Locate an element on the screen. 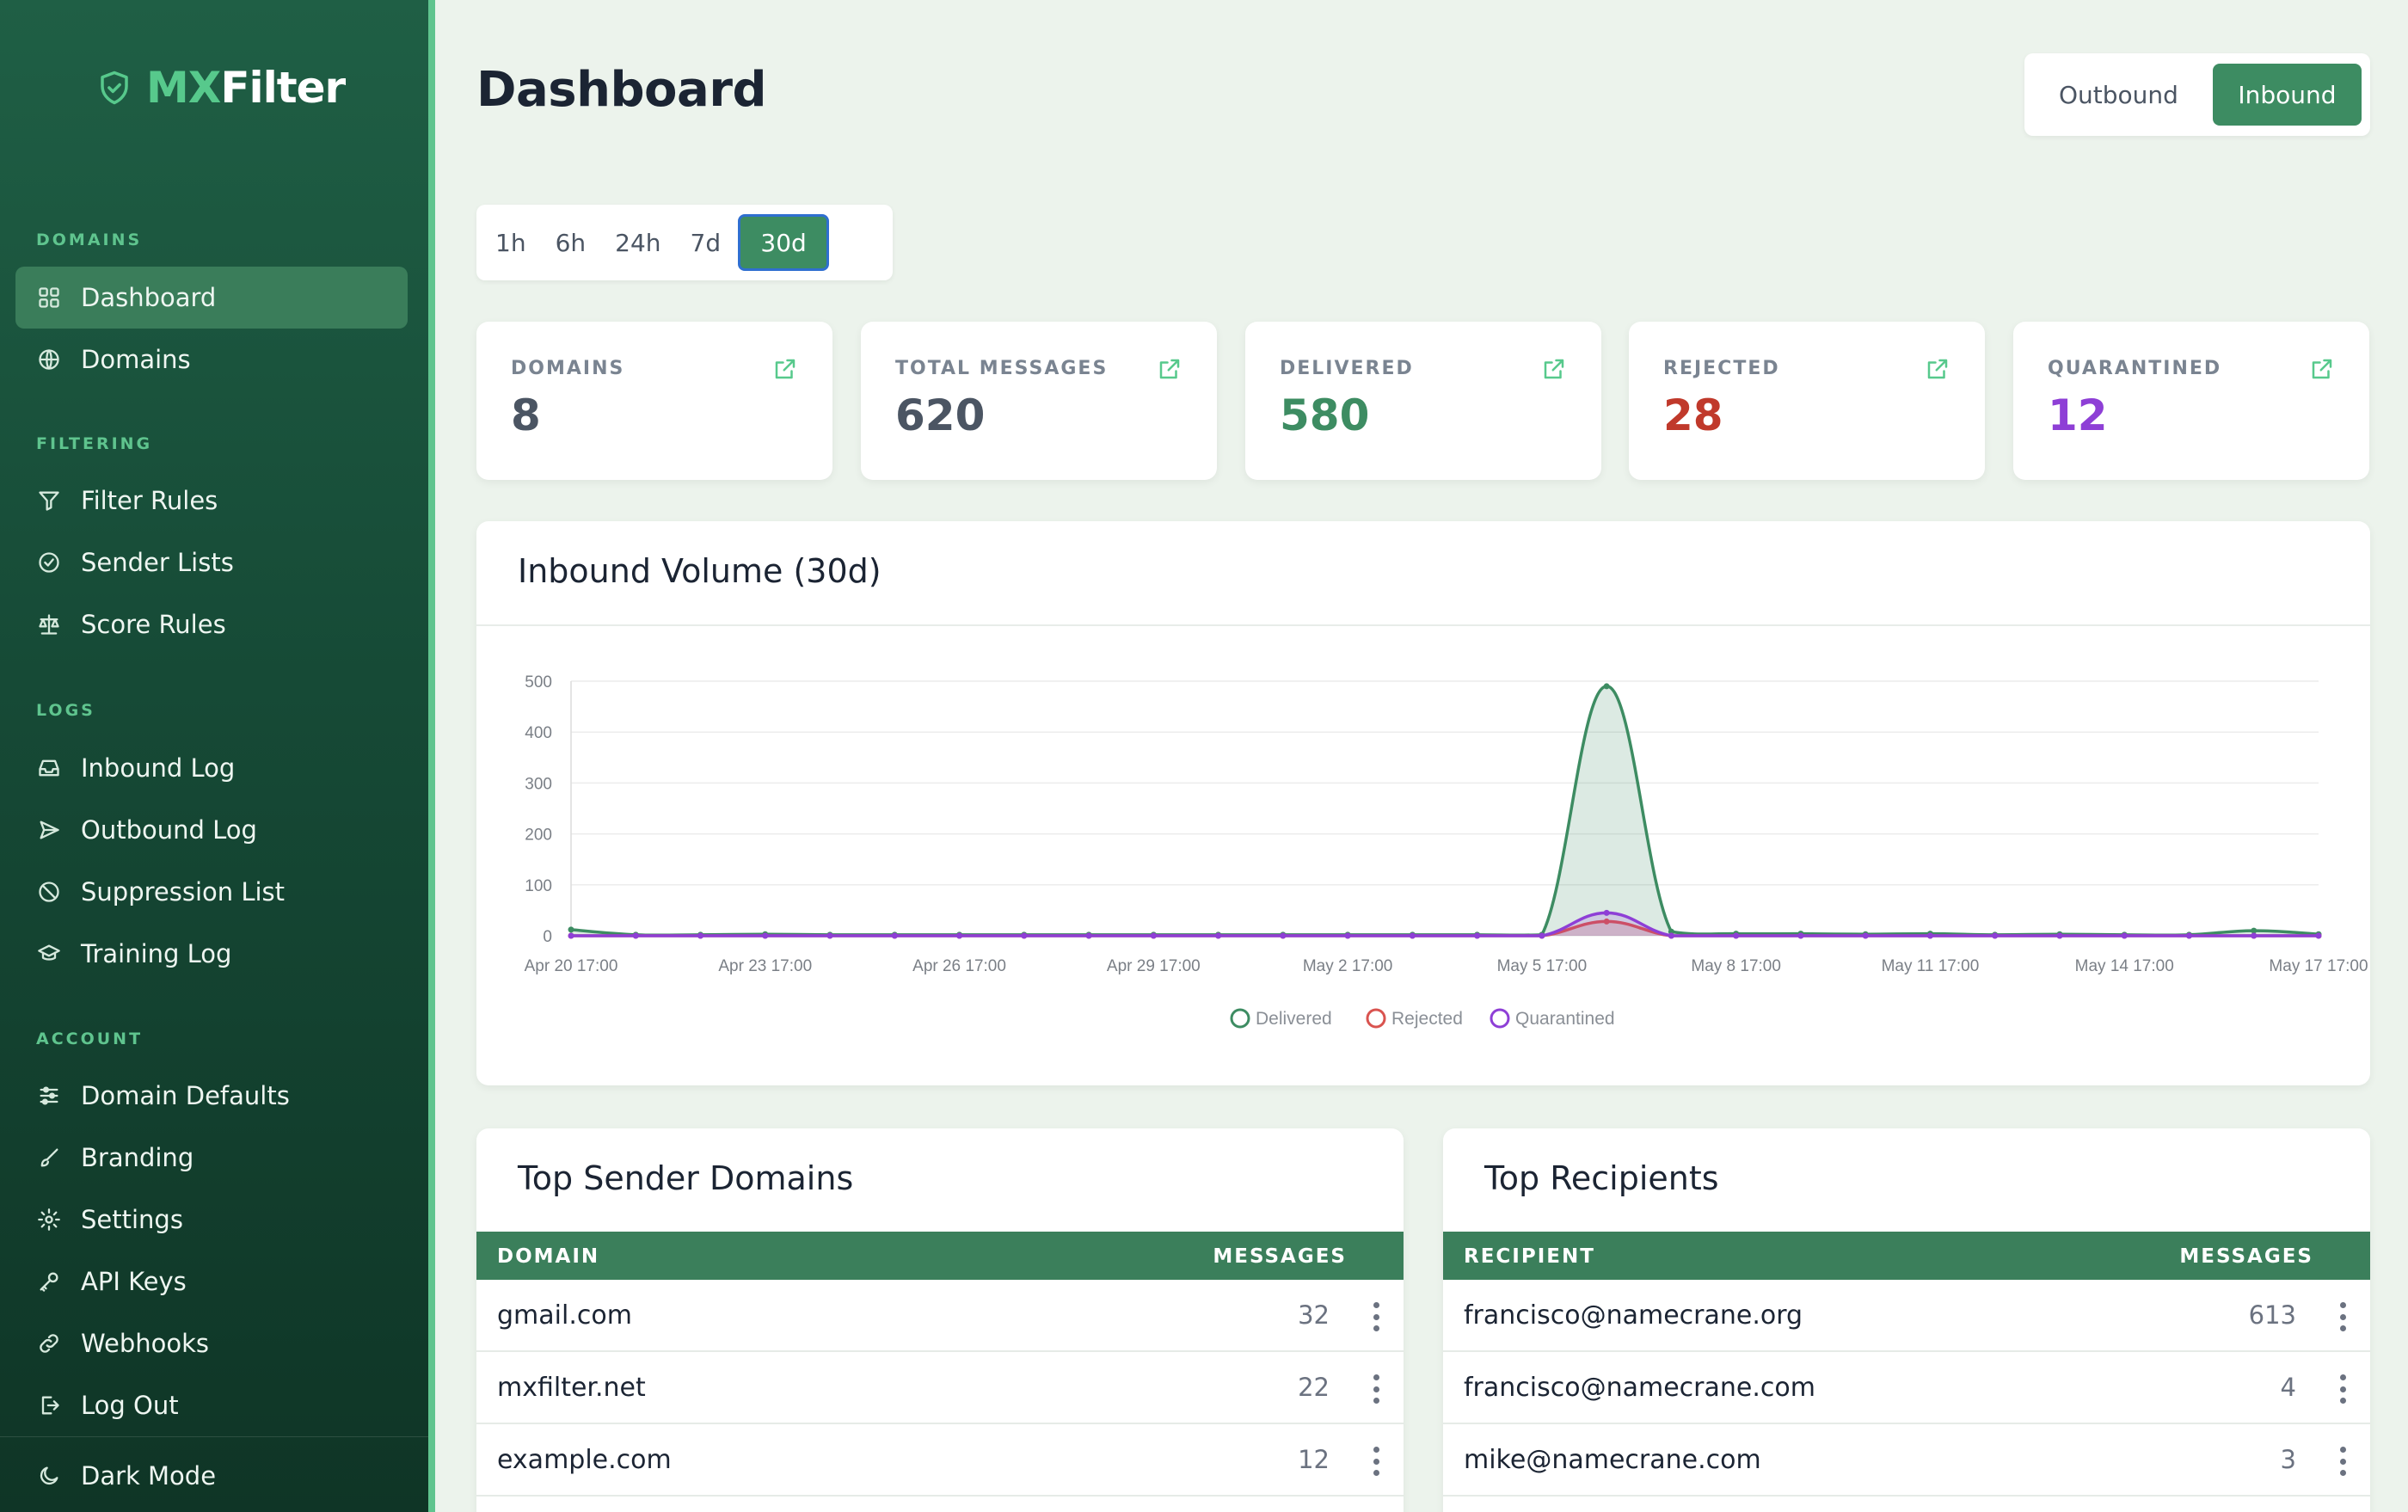 This screenshot has width=2408, height=1512. sidebar-item-filter-rules: Filter Rules is located at coordinates (211, 501).